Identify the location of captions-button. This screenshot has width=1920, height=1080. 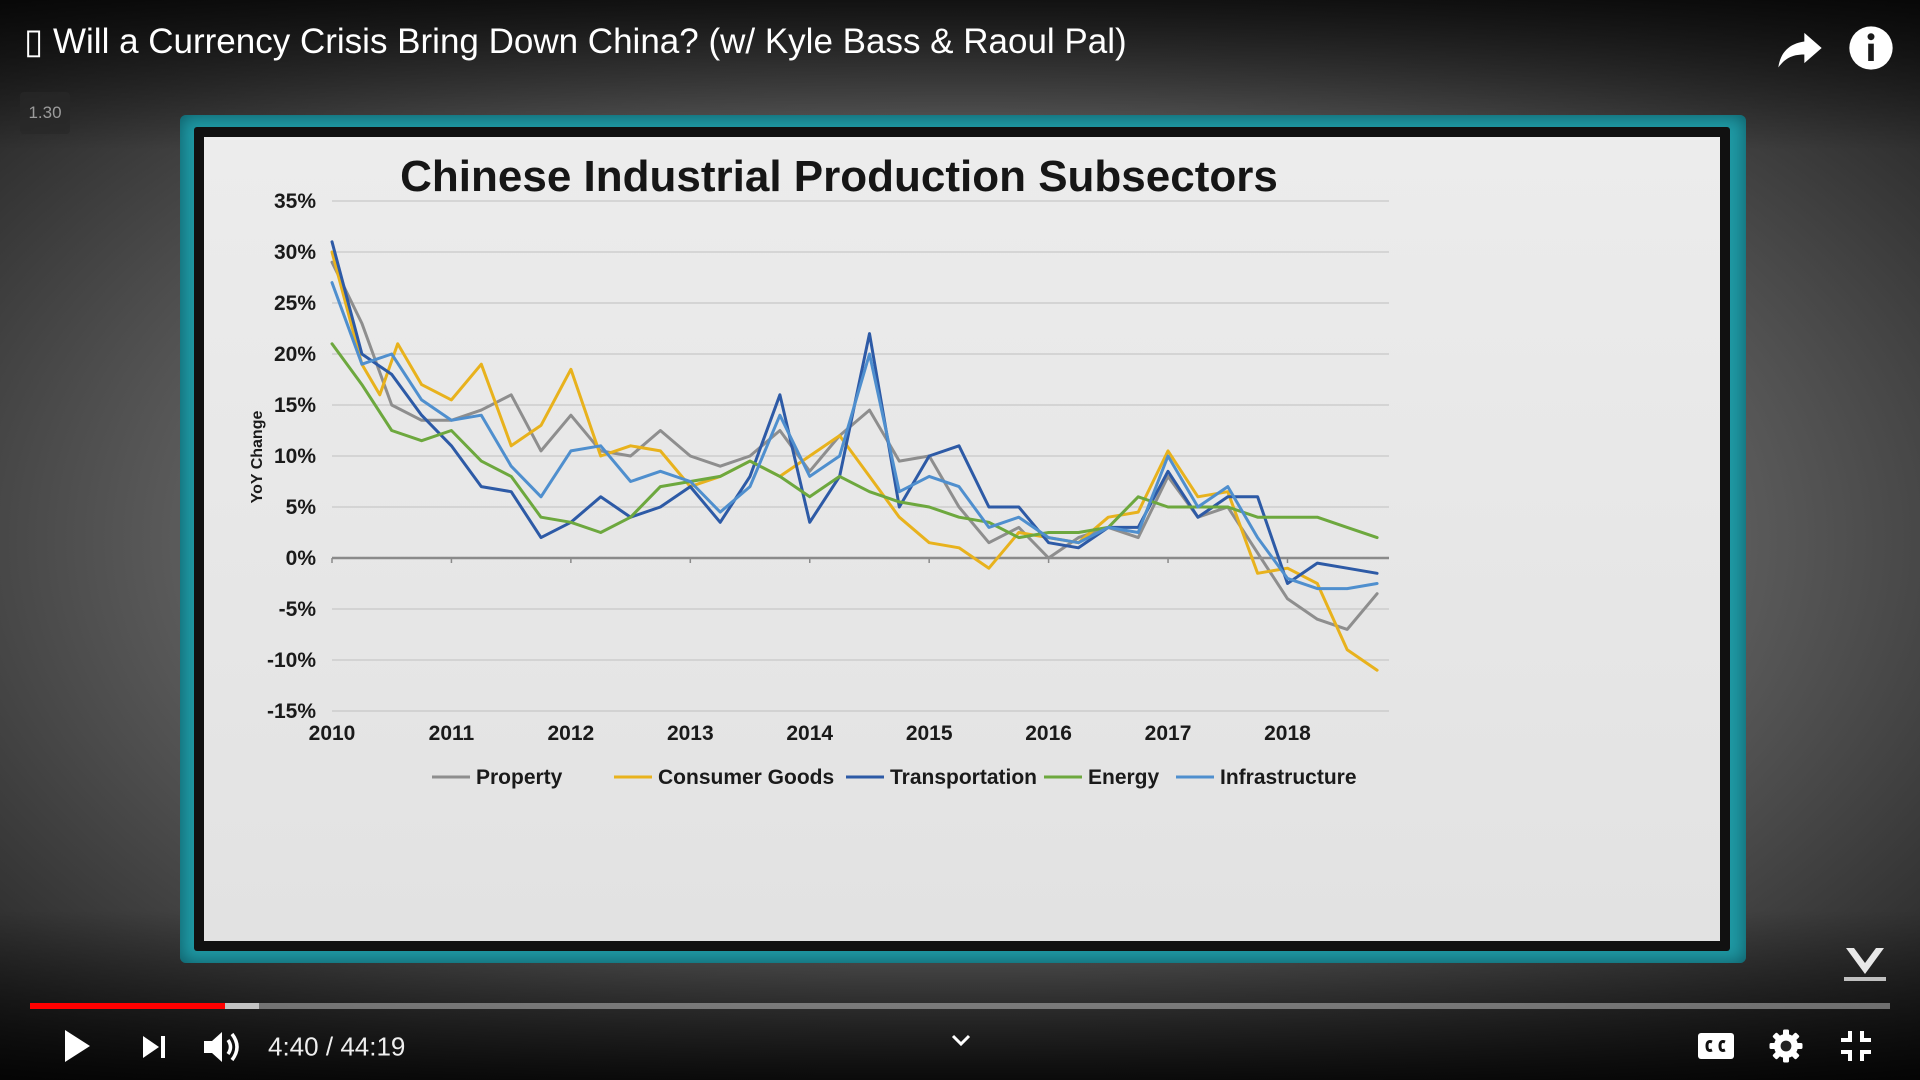
(1716, 1048).